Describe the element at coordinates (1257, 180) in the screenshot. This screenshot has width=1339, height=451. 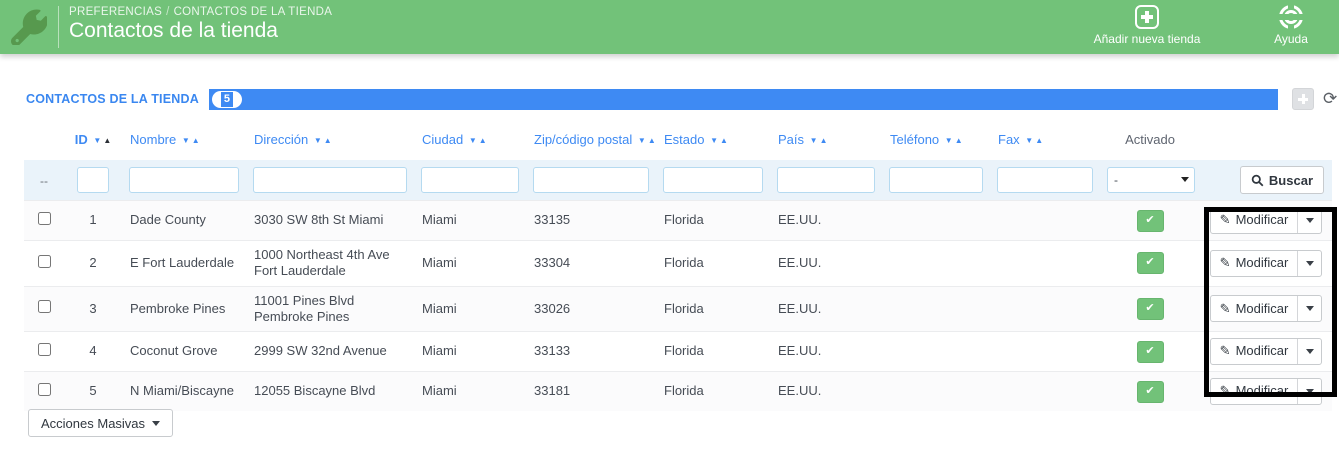
I see `search-icon` at that location.